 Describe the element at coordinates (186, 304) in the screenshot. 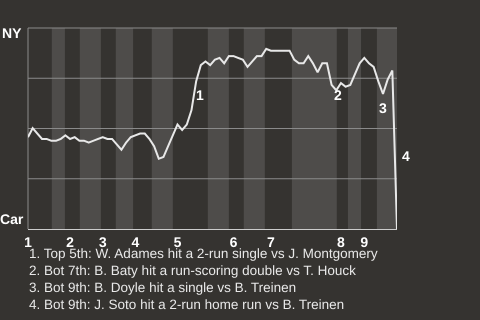

I see `text: 4. Bot 9th: J. Soto hit a 2-run home run vs B. Treinen` at that location.